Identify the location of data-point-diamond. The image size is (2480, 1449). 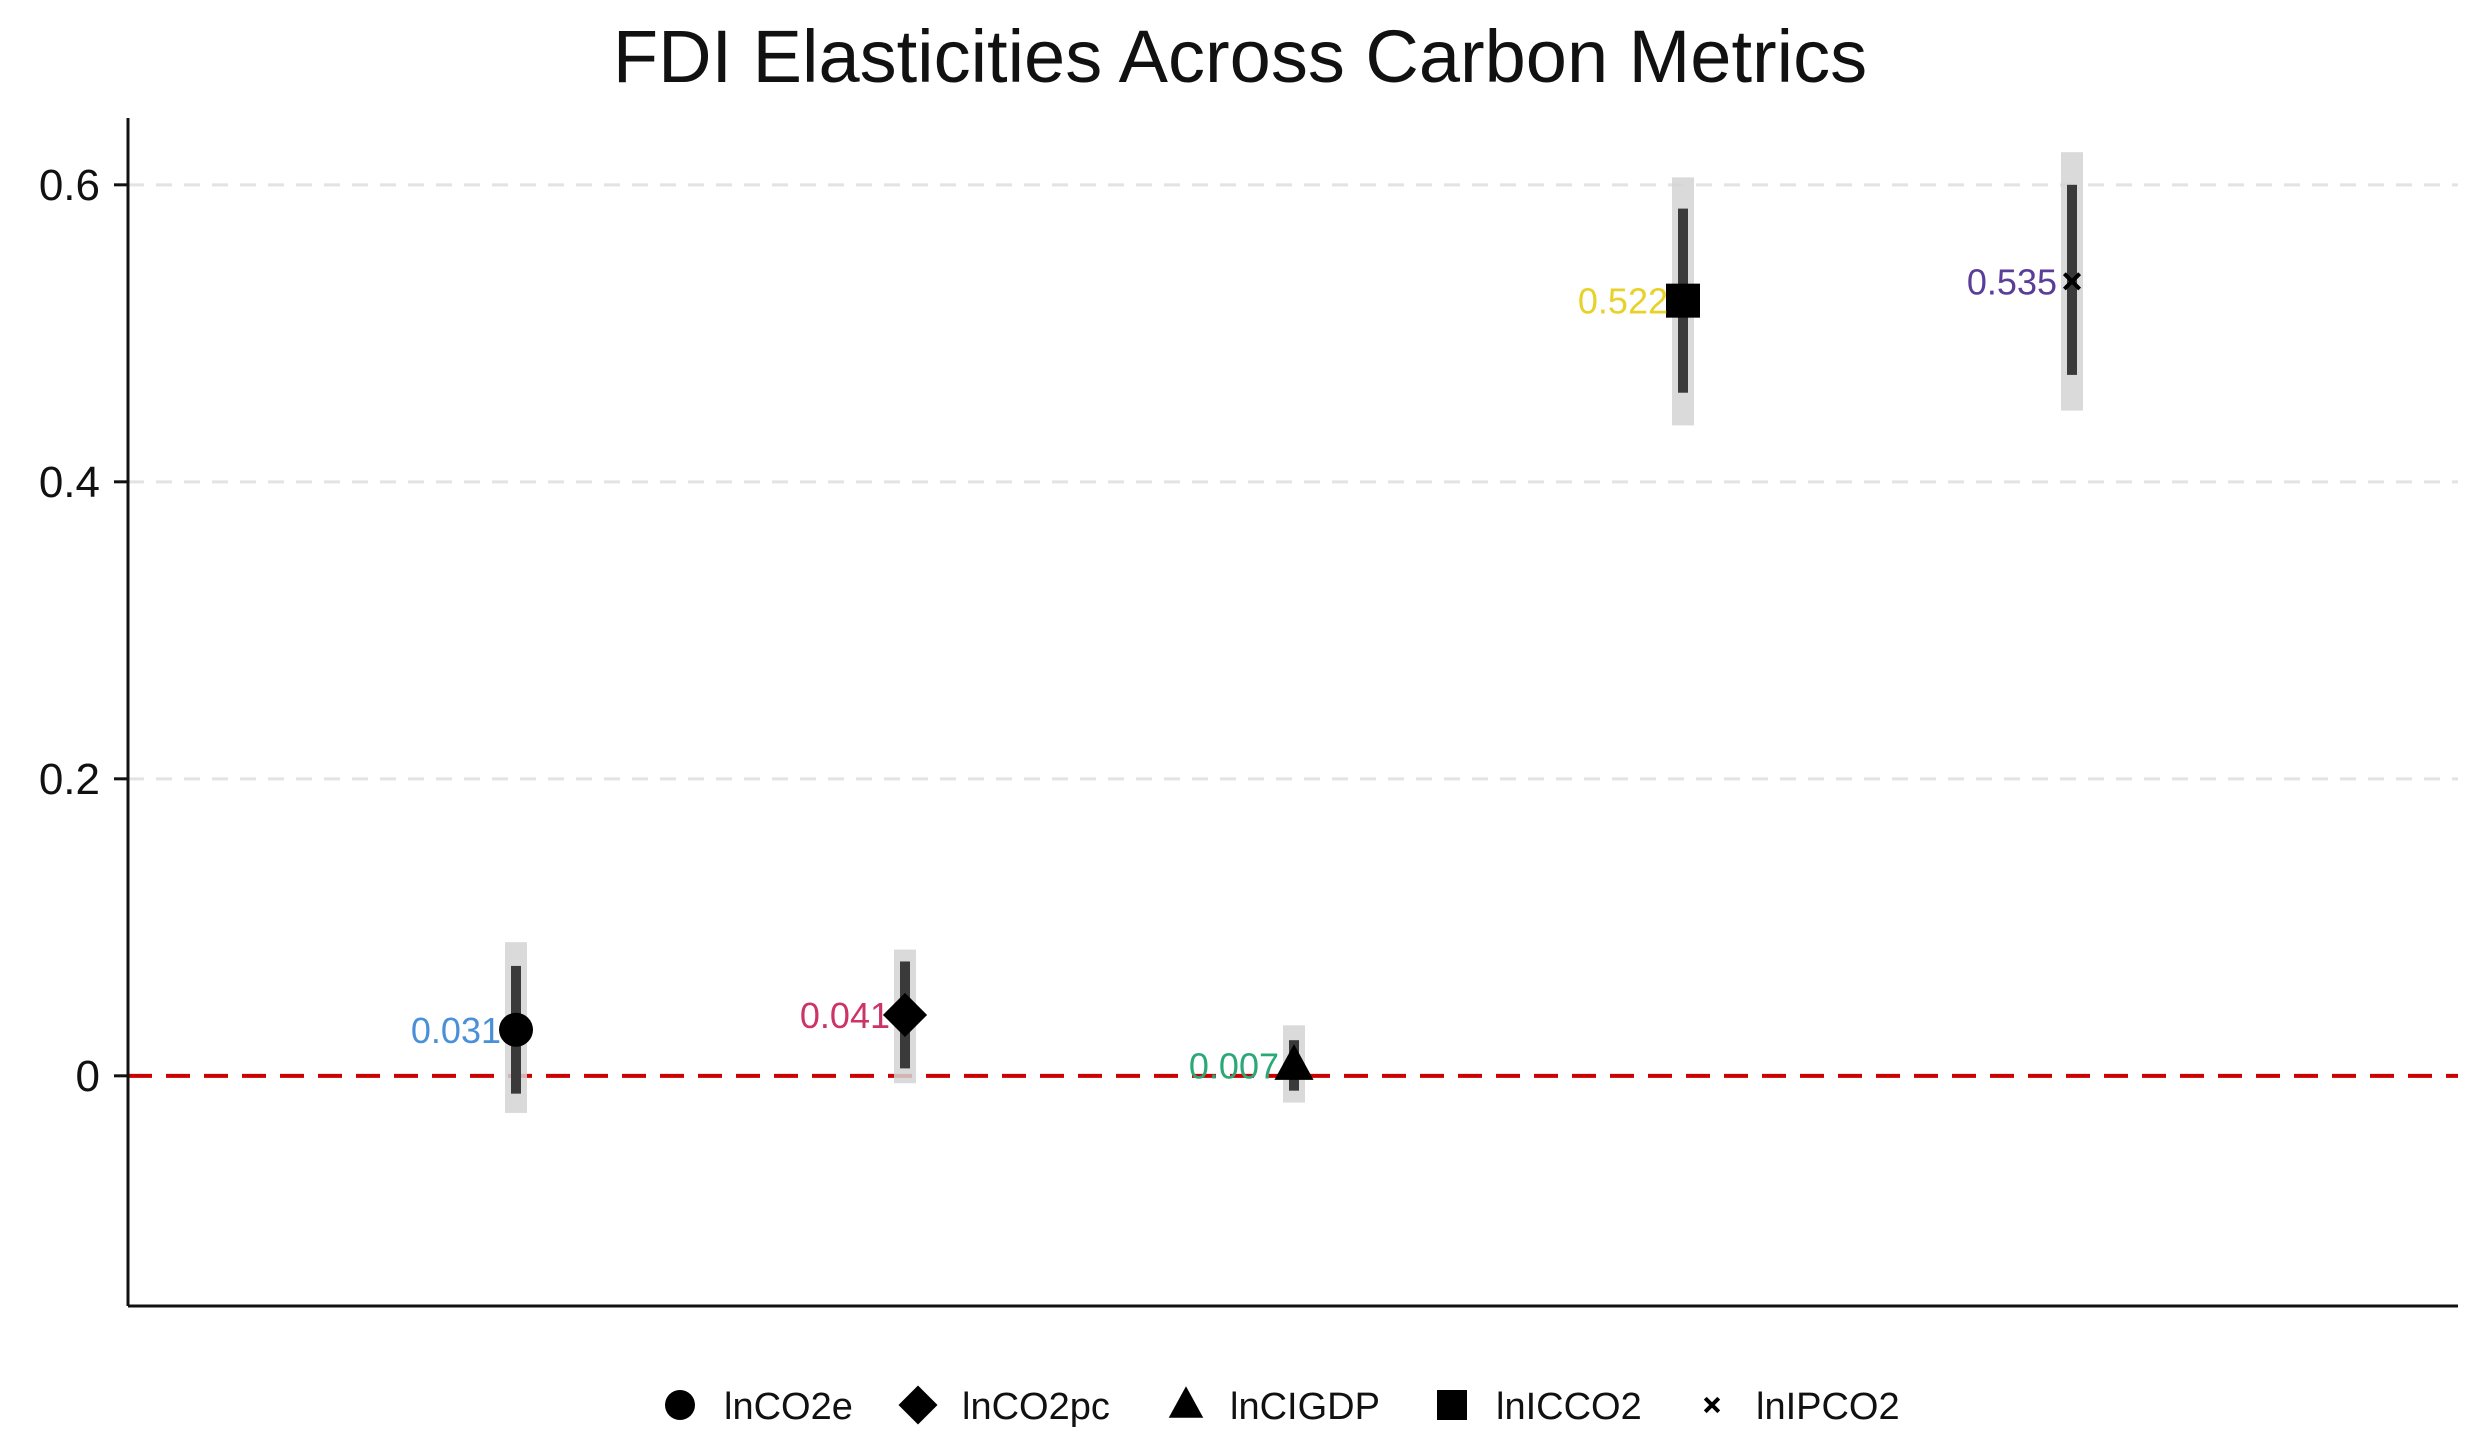
(905, 1015).